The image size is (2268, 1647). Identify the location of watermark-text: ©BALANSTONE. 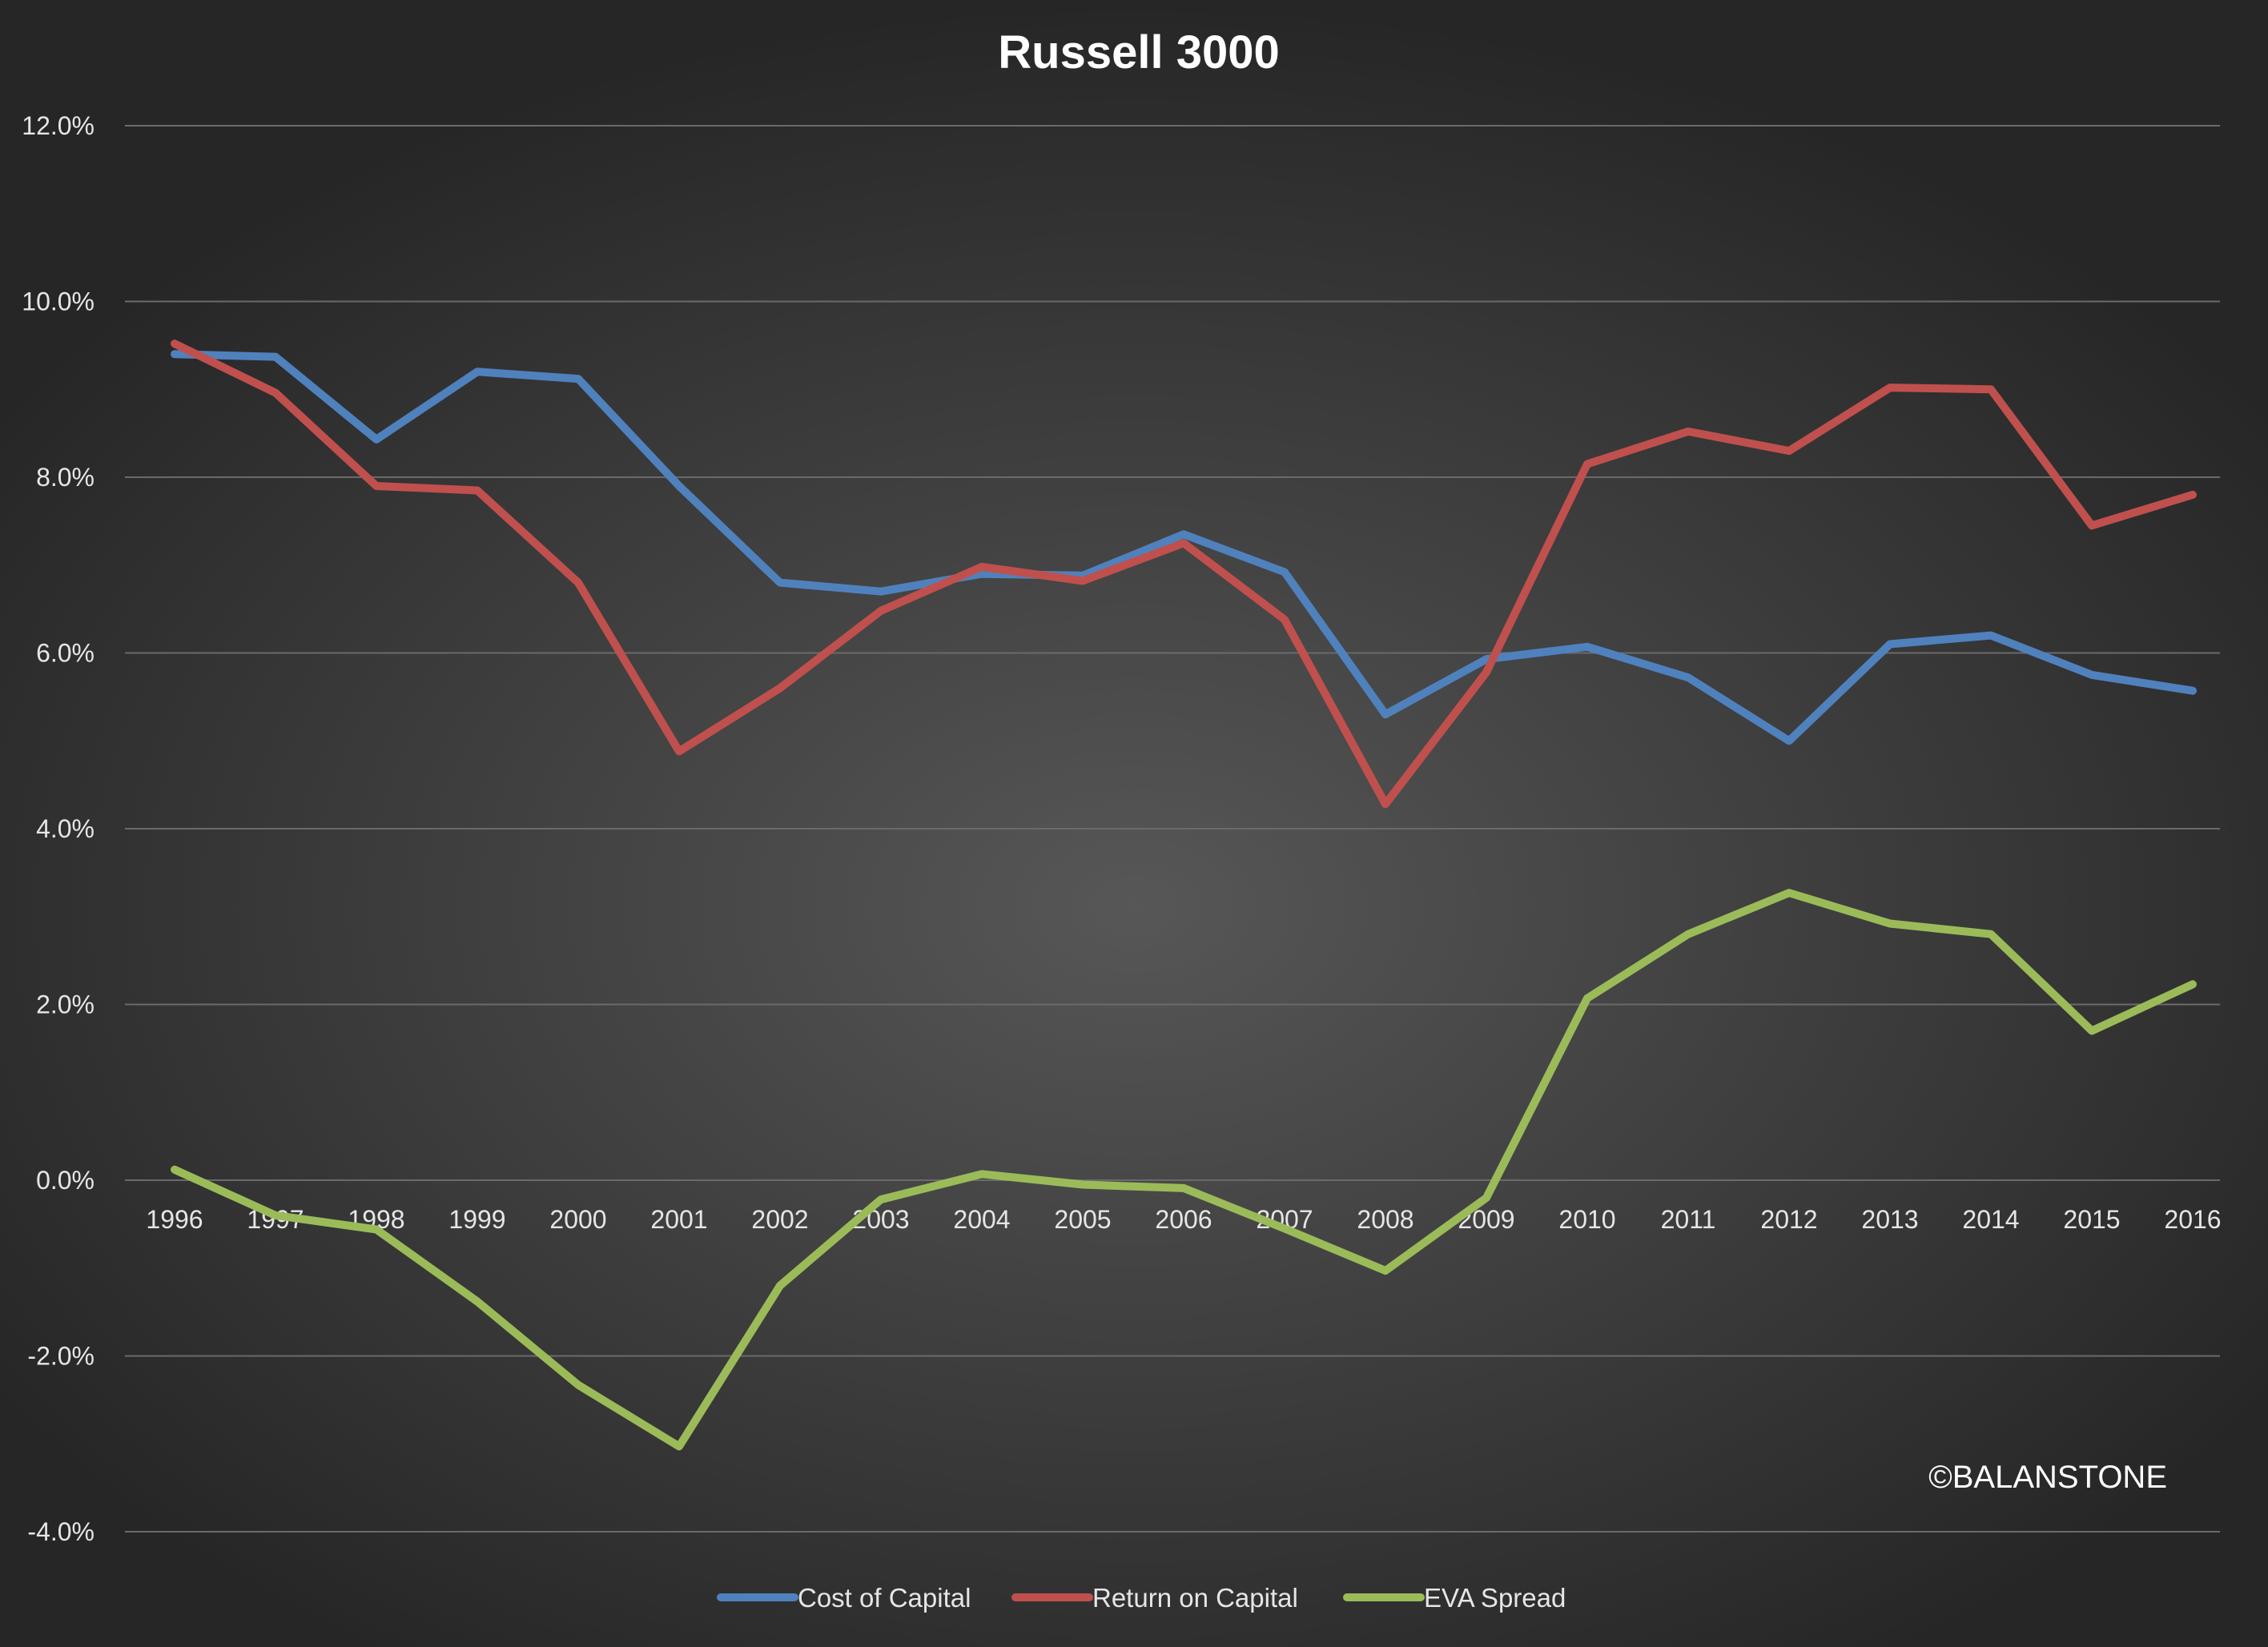
(2047, 1478).